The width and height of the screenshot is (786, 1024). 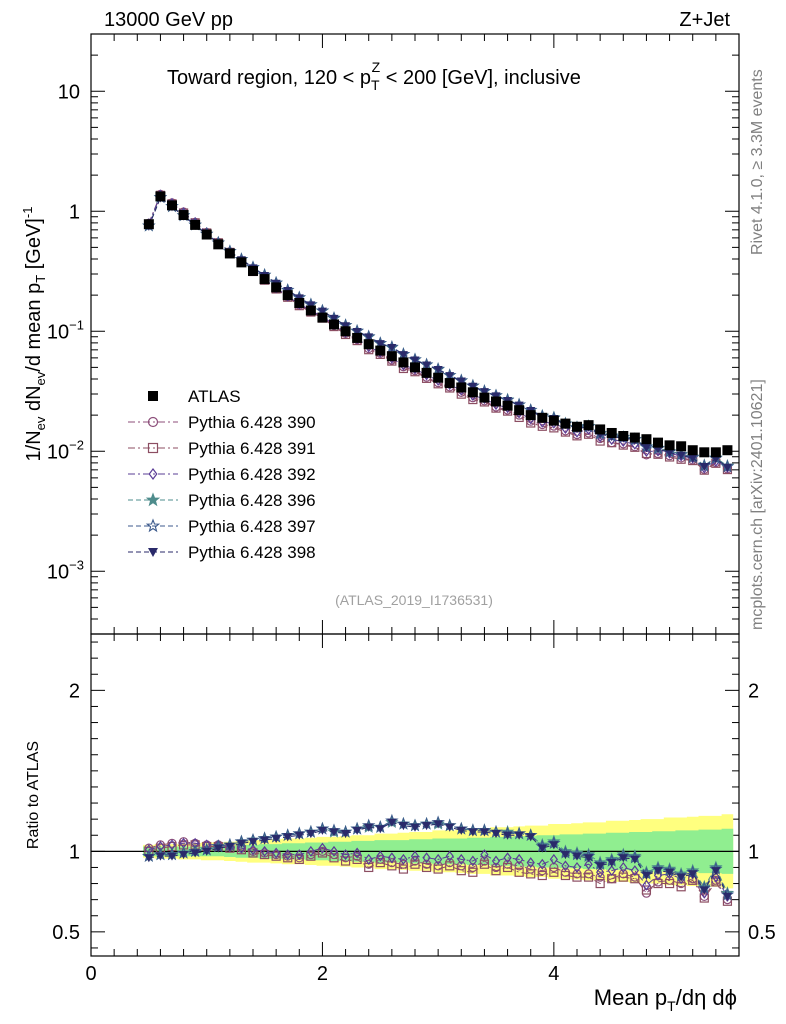 What do you see at coordinates (76, 324) in the screenshot?
I see `main-y-tick-label-exp: −1` at bounding box center [76, 324].